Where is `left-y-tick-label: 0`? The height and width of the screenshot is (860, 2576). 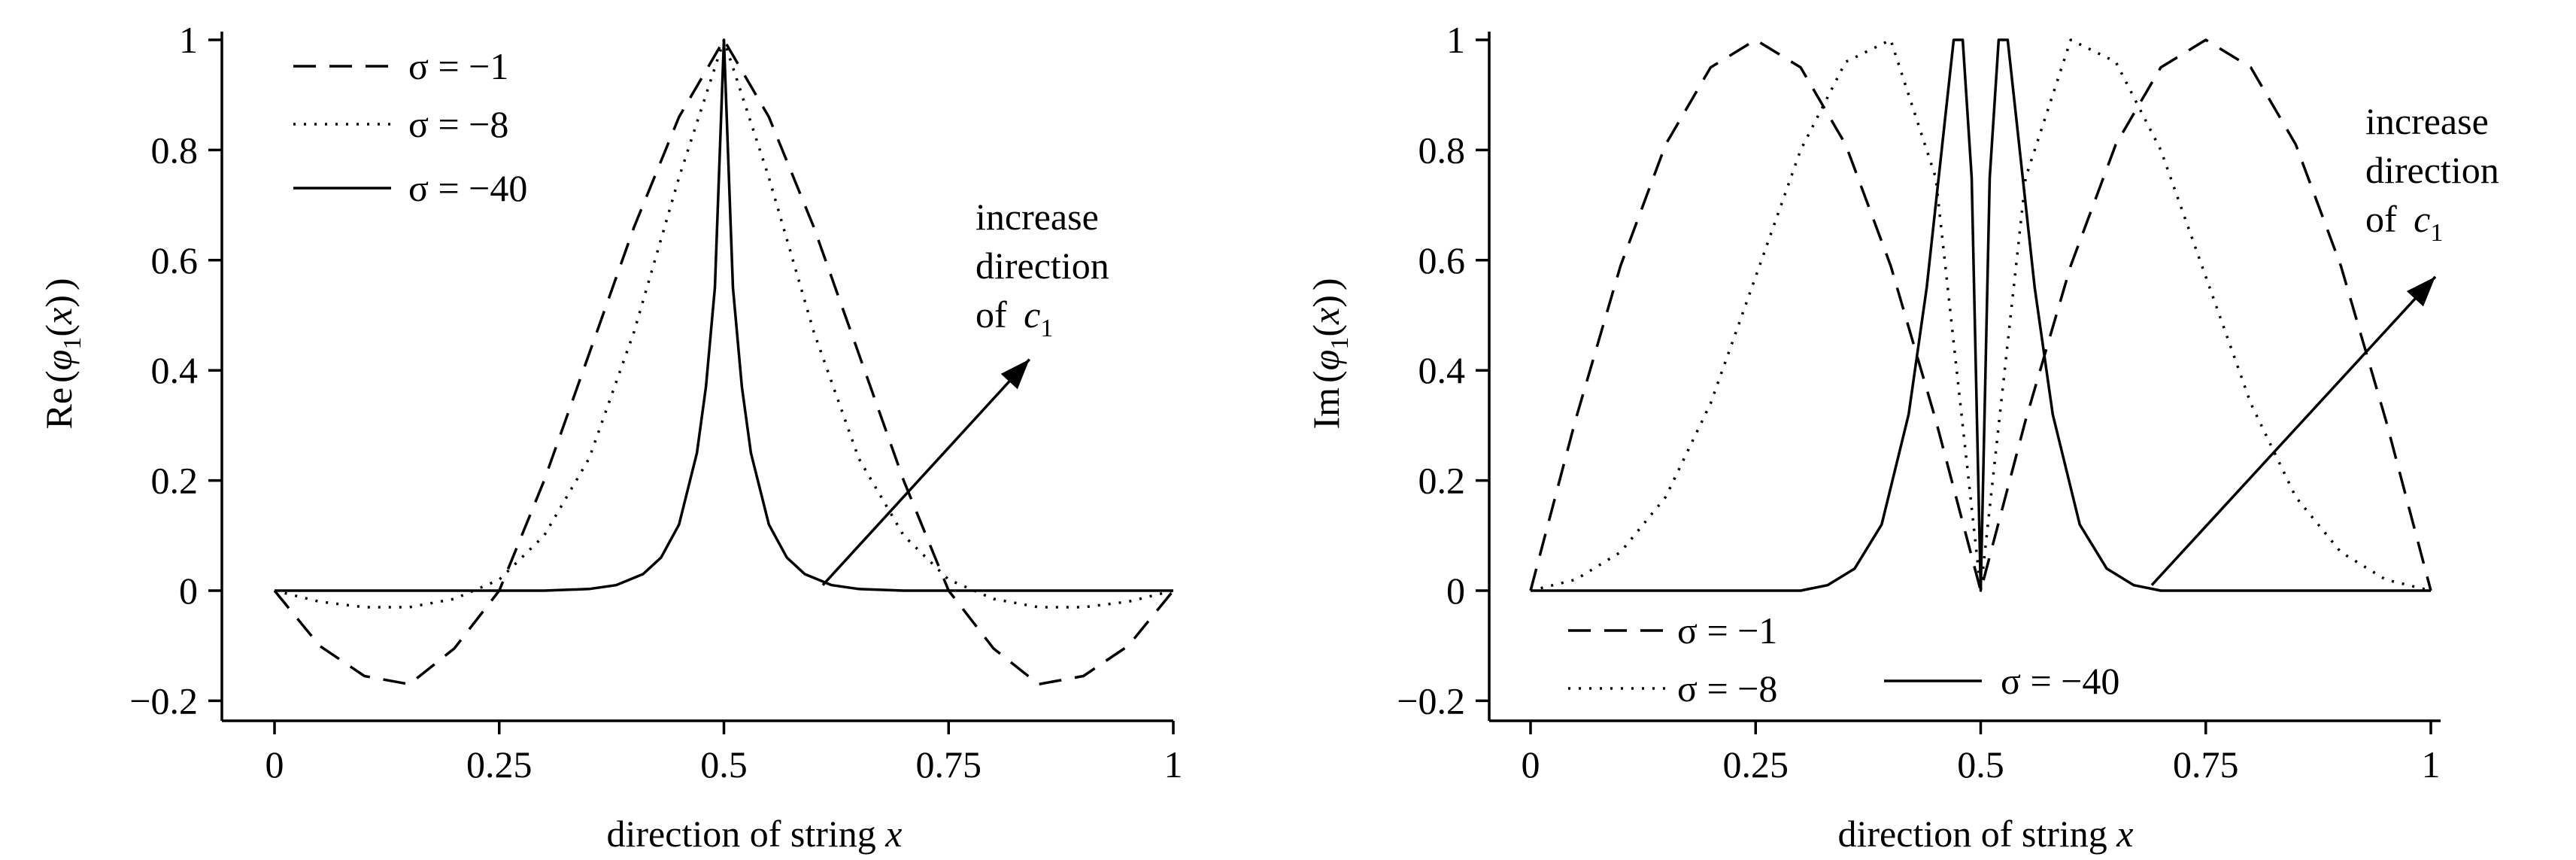
left-y-tick-label: 0 is located at coordinates (188, 591).